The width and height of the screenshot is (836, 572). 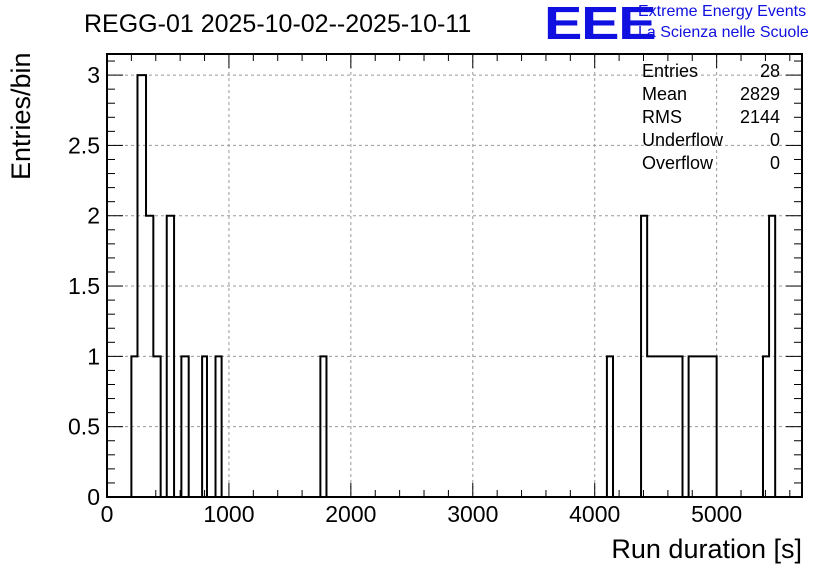 What do you see at coordinates (472, 514) in the screenshot?
I see `x-tick-label: 3000` at bounding box center [472, 514].